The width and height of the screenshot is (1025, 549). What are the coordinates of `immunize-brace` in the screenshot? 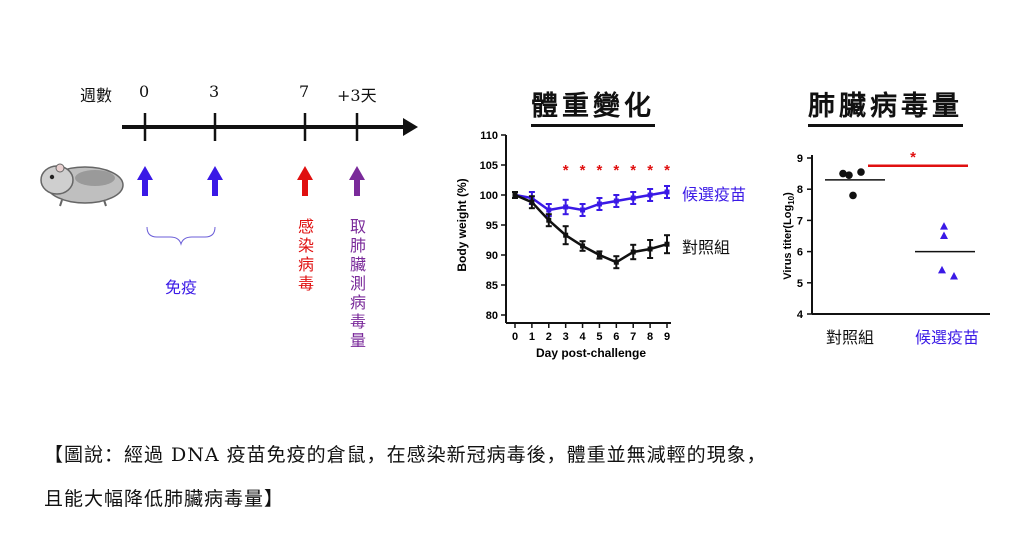 It's located at (181, 236).